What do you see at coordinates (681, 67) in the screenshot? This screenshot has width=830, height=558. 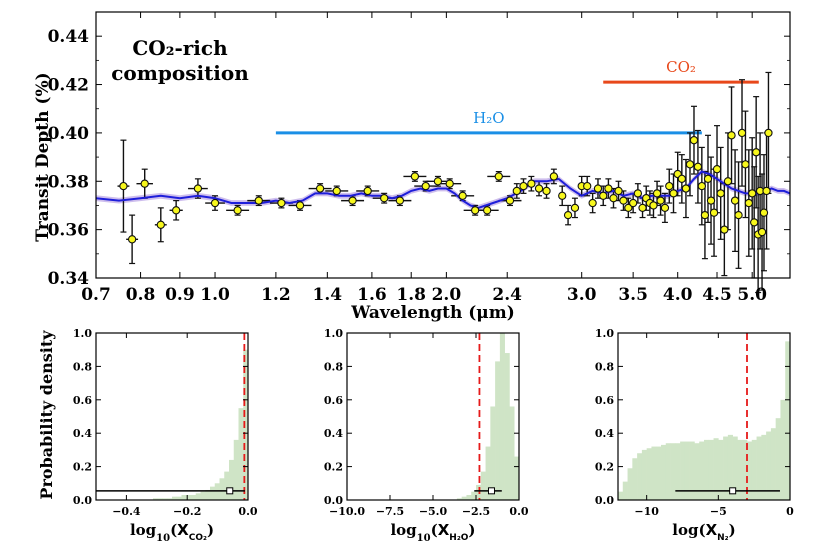 I see `feature-label-co2: CO₂` at bounding box center [681, 67].